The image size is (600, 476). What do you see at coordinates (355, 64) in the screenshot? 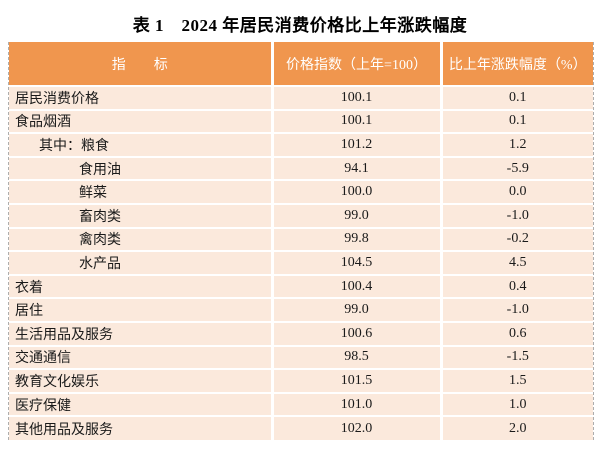
I see `col-header-price-index: 价格指数（上年=100）` at bounding box center [355, 64].